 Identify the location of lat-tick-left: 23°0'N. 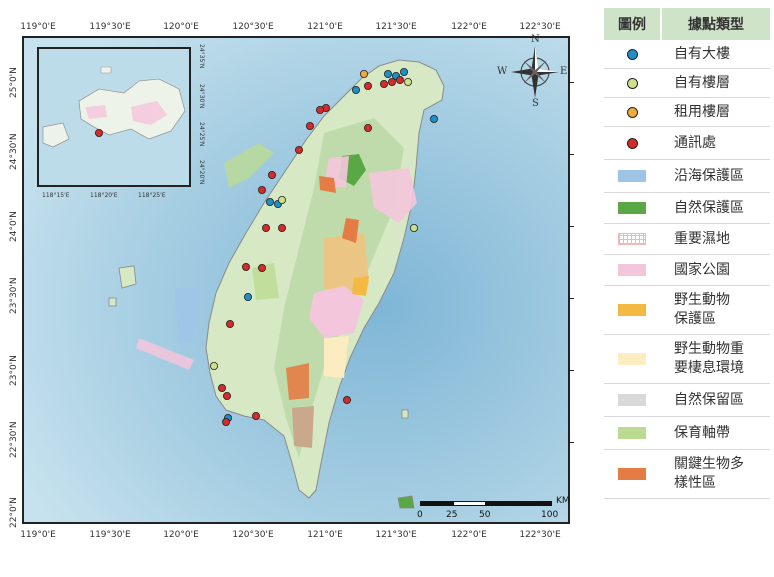
(14, 370).